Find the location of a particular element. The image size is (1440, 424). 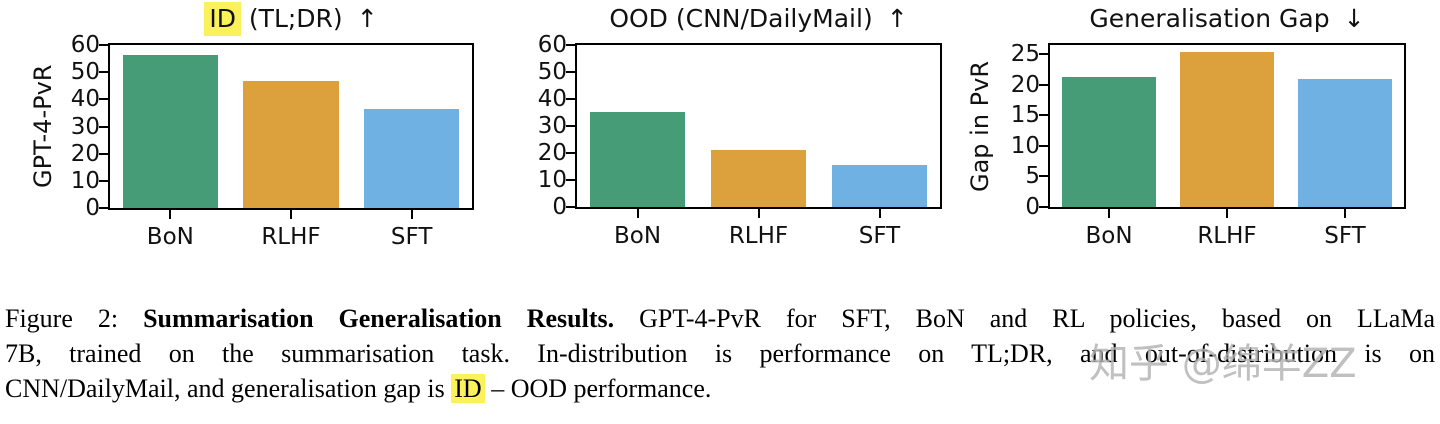

chart-title-ood: OOD (CNN/DailyMail) ↑ is located at coordinates (758, 19).